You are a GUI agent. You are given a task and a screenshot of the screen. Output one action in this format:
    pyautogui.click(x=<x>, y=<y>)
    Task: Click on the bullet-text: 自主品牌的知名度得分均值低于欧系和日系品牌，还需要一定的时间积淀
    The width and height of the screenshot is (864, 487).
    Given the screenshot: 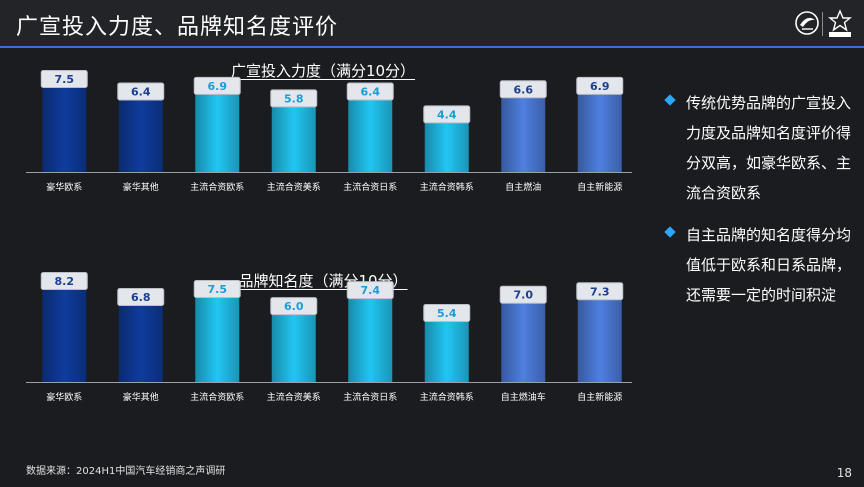 What is the action you would take?
    pyautogui.click(x=769, y=265)
    